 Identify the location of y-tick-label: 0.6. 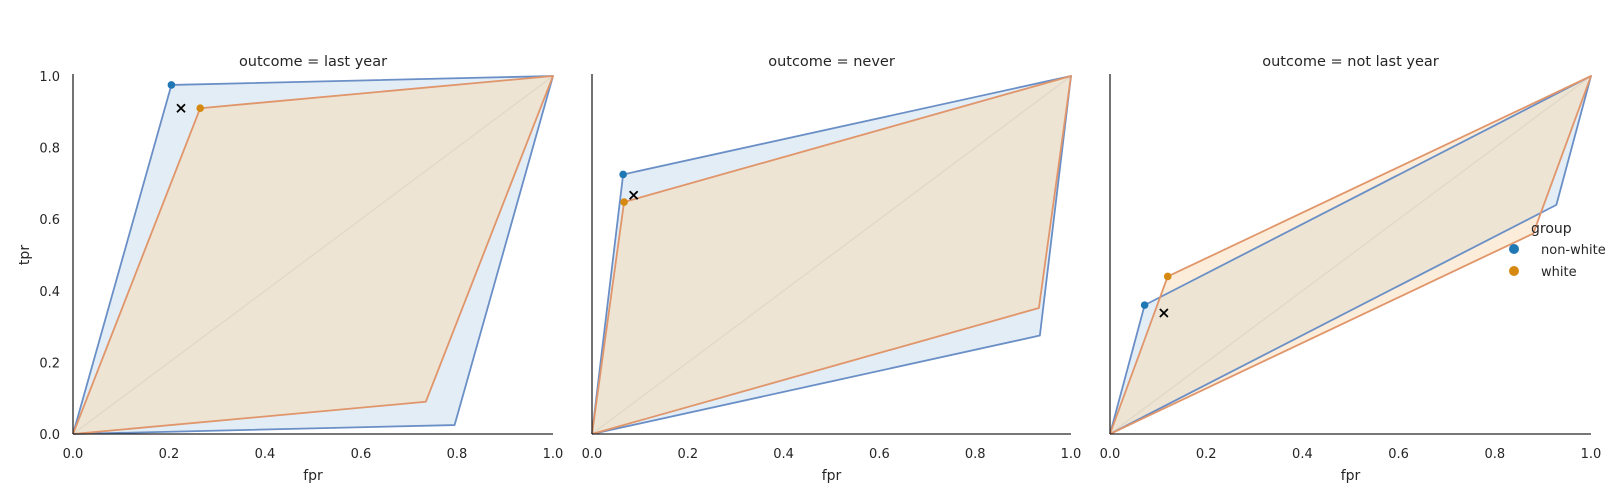
(49, 220).